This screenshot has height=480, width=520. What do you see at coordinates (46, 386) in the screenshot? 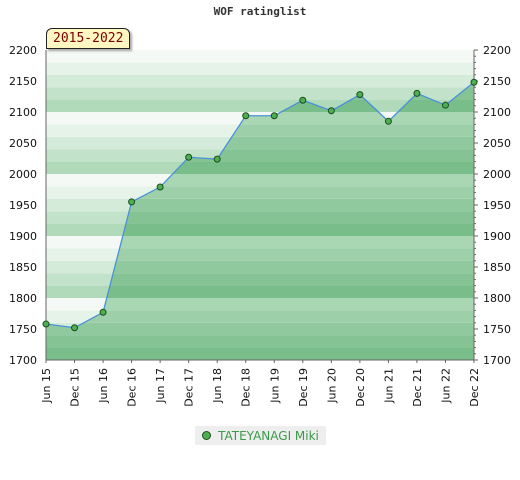
I see `x-tick-label: Jun 15` at bounding box center [46, 386].